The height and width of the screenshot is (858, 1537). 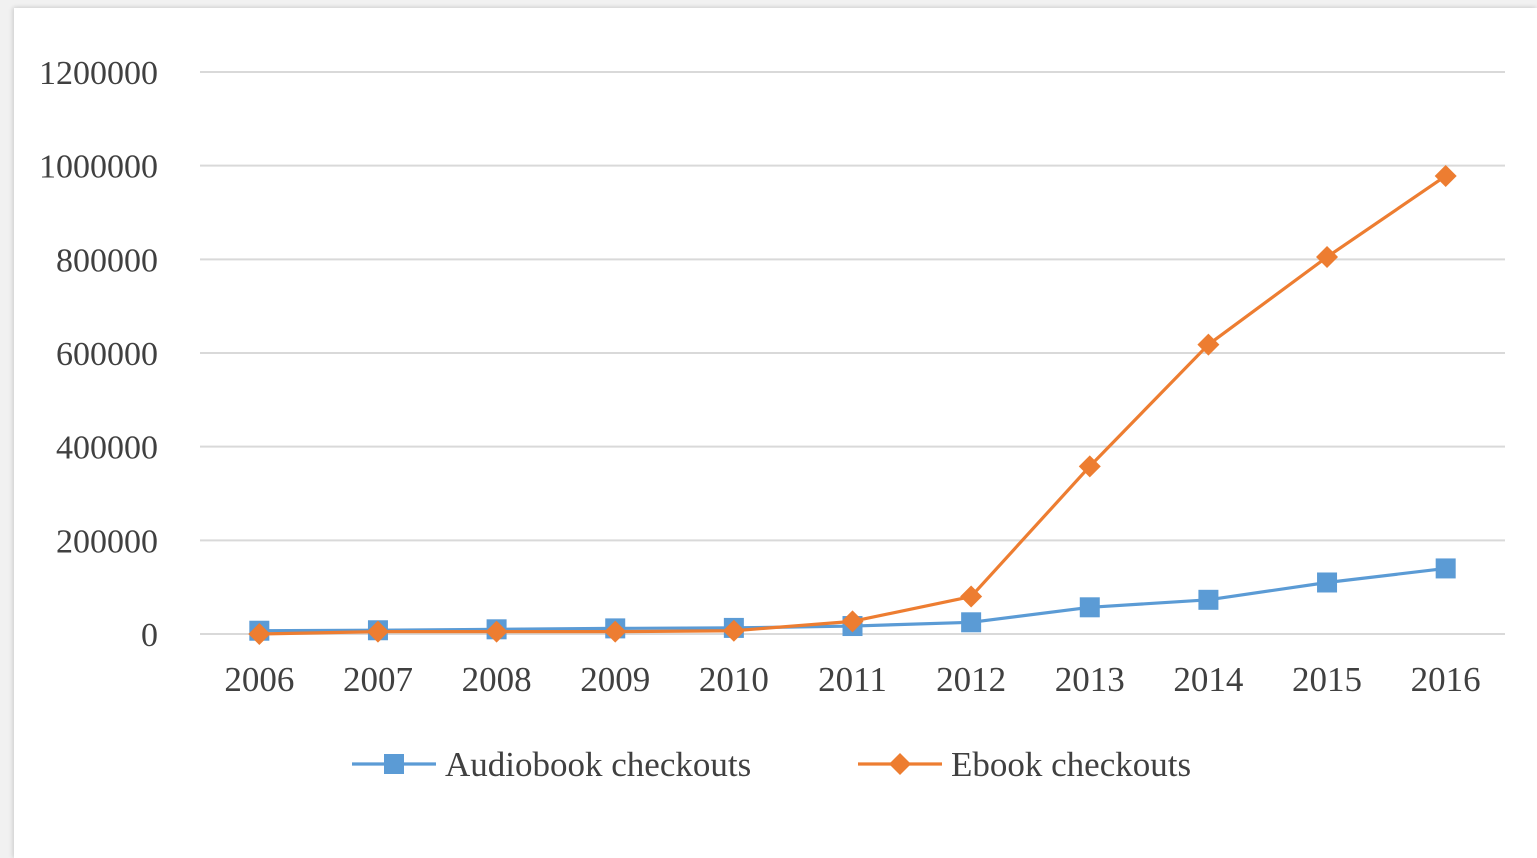 What do you see at coordinates (107, 541) in the screenshot?
I see `y-tick-label: 200000` at bounding box center [107, 541].